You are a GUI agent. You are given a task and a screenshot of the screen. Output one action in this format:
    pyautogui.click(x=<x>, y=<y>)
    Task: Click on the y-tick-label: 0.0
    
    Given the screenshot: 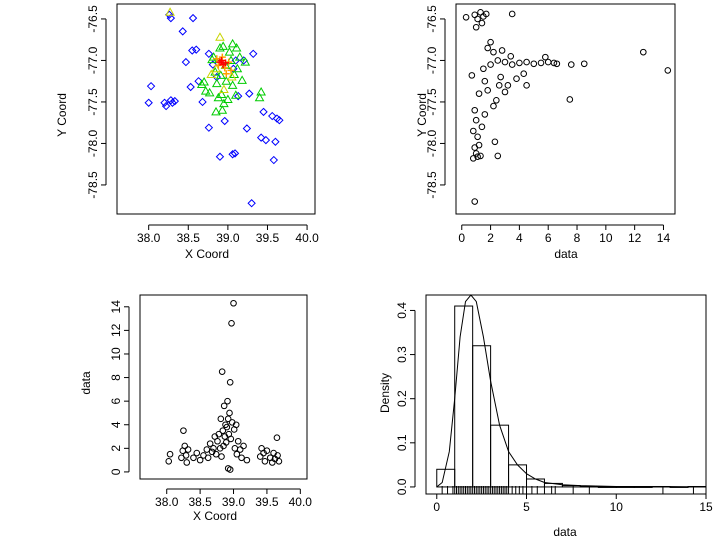 What is the action you would take?
    pyautogui.click(x=402, y=486)
    